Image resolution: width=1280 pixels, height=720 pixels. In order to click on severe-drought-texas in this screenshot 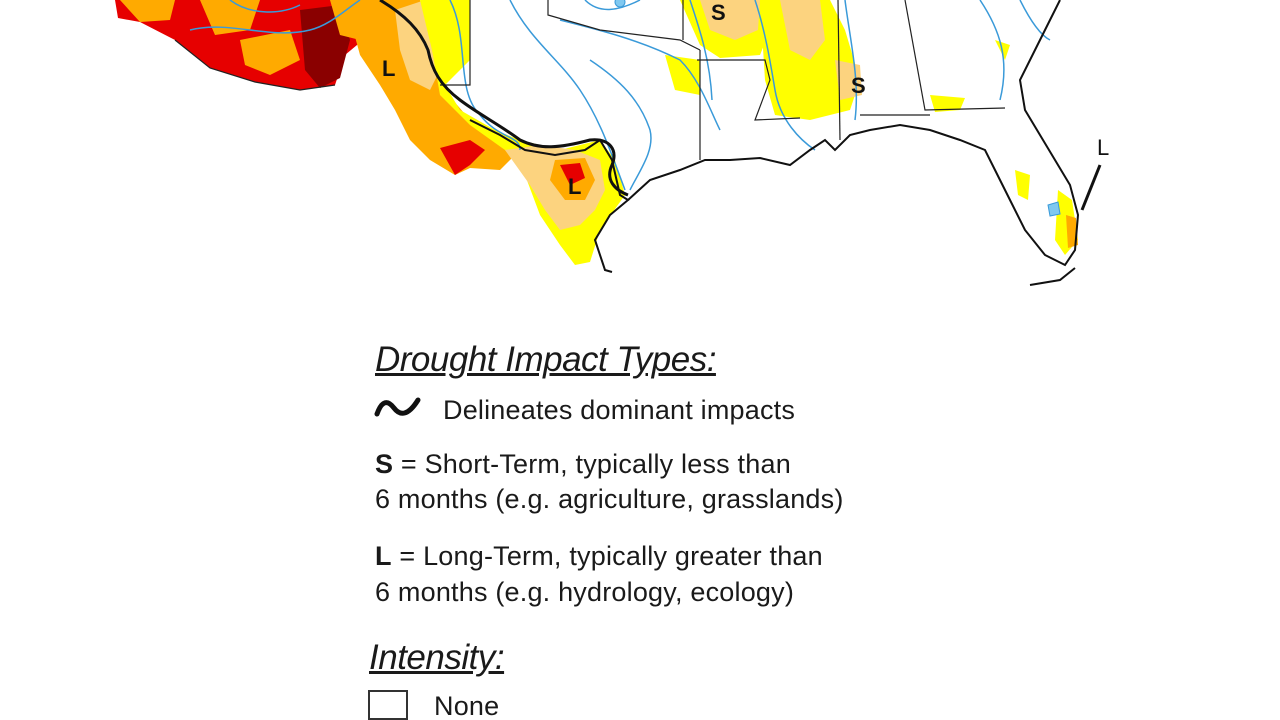, I will do `click(432, 87)`.